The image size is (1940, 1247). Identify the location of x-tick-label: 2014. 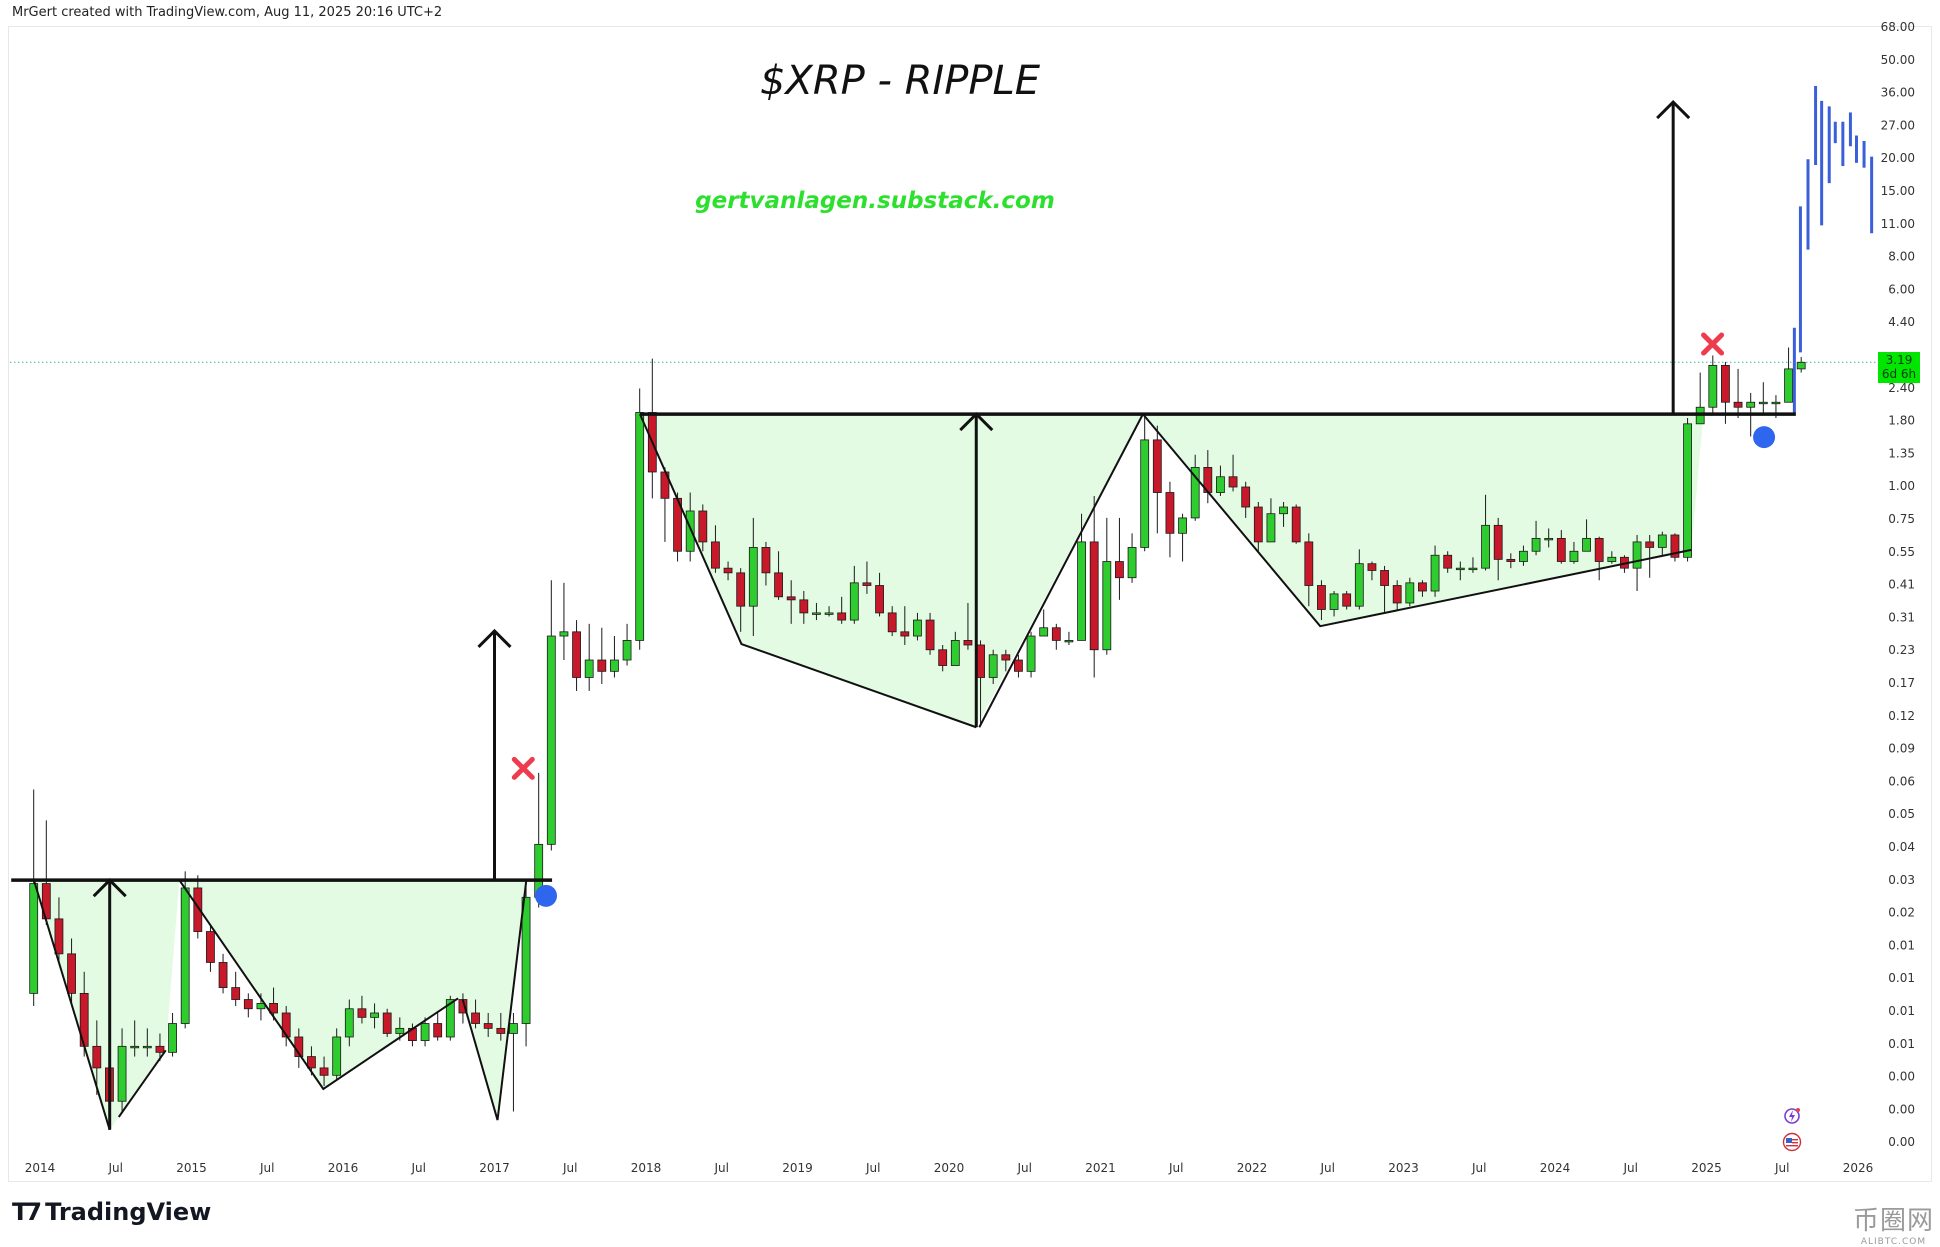
(40, 1168).